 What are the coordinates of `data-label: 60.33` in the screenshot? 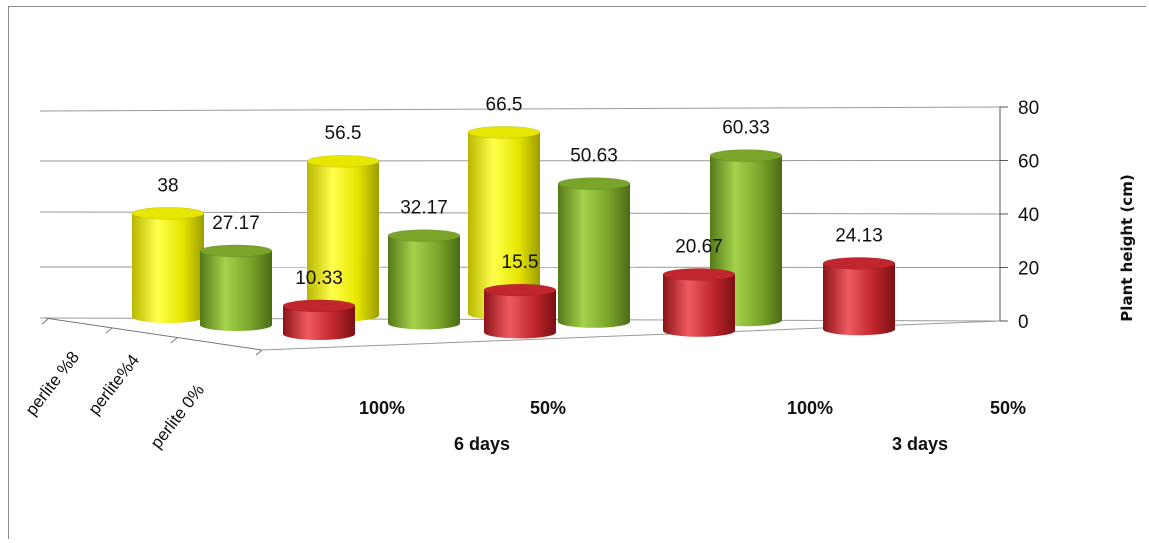 It's located at (746, 128).